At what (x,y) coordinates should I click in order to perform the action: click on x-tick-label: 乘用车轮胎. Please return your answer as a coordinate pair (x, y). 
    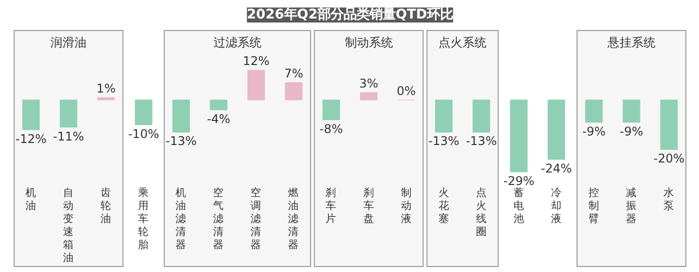
    Looking at the image, I should click on (144, 219).